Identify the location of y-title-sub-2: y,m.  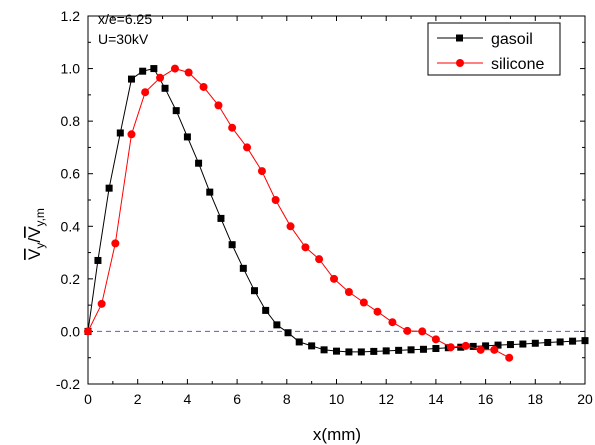
(40, 217).